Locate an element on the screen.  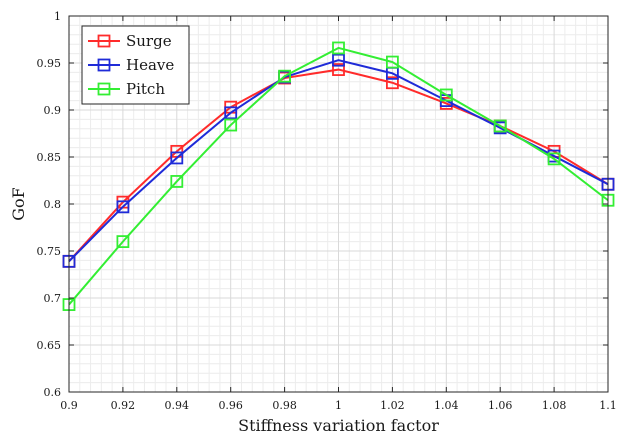
y-tick-label: 0.85 is located at coordinates (49, 157).